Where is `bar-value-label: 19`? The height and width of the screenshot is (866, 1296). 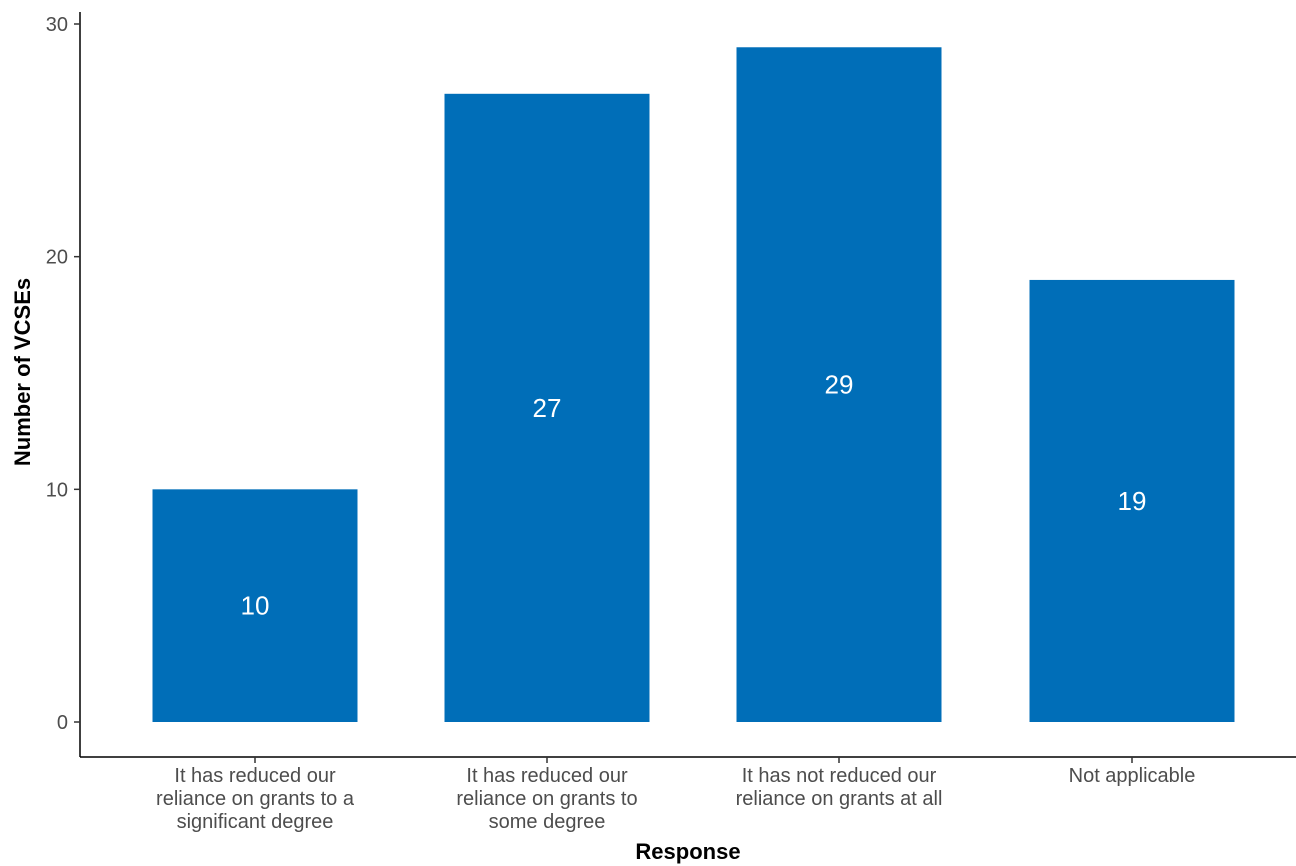 bar-value-label: 19 is located at coordinates (1132, 501).